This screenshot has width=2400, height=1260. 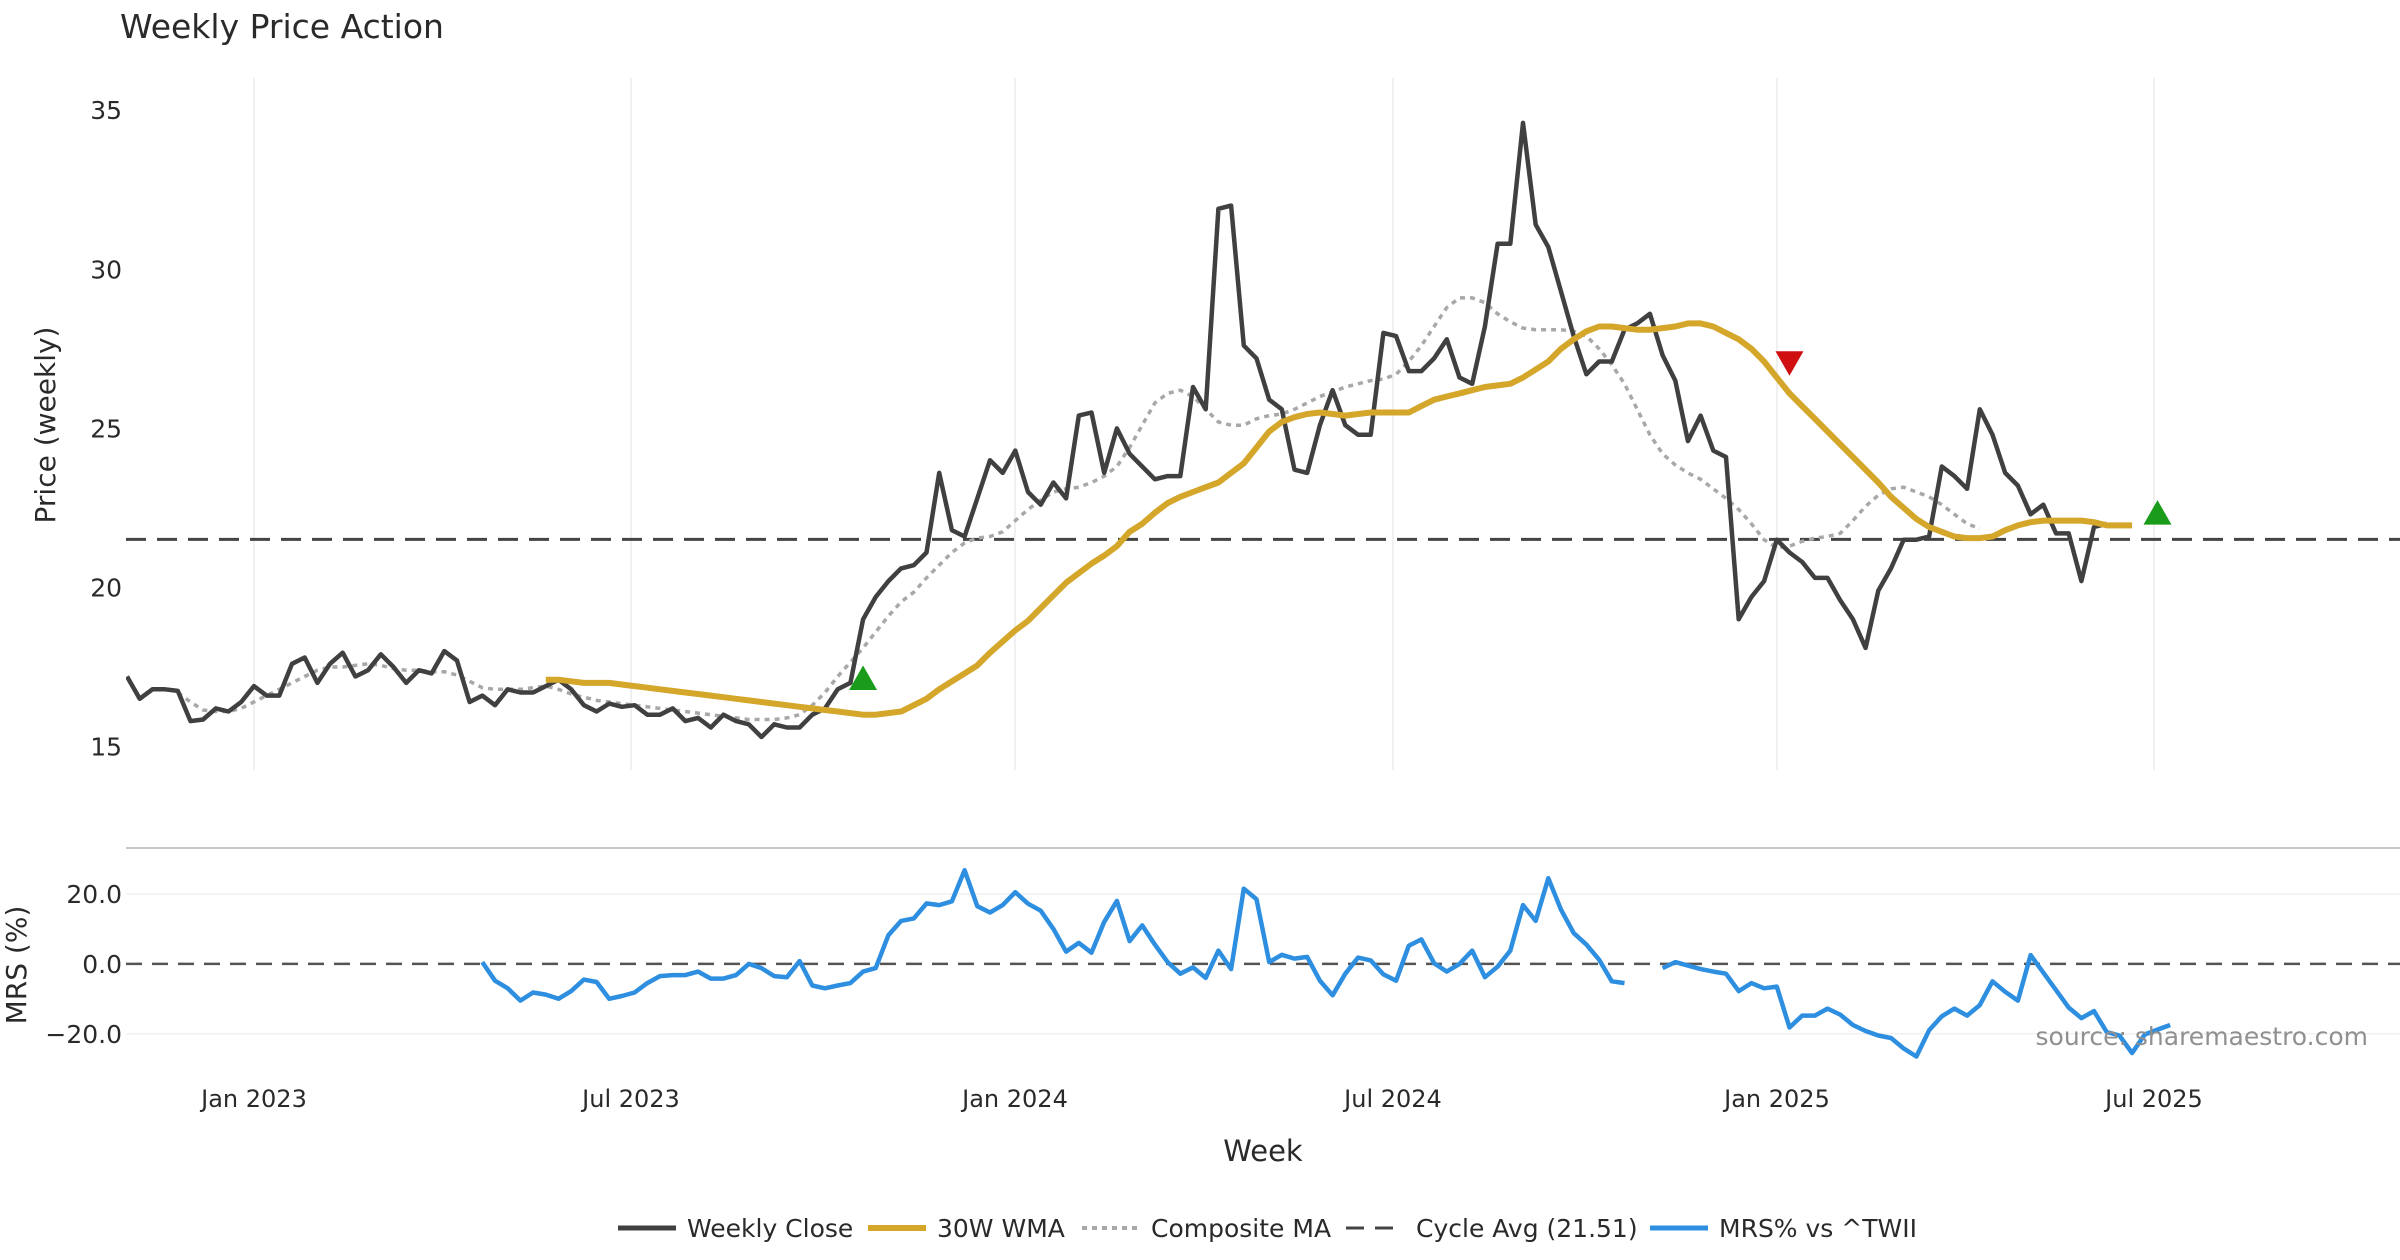 What do you see at coordinates (1527, 1228) in the screenshot?
I see `legend-label: Cycle Avg (21.51)` at bounding box center [1527, 1228].